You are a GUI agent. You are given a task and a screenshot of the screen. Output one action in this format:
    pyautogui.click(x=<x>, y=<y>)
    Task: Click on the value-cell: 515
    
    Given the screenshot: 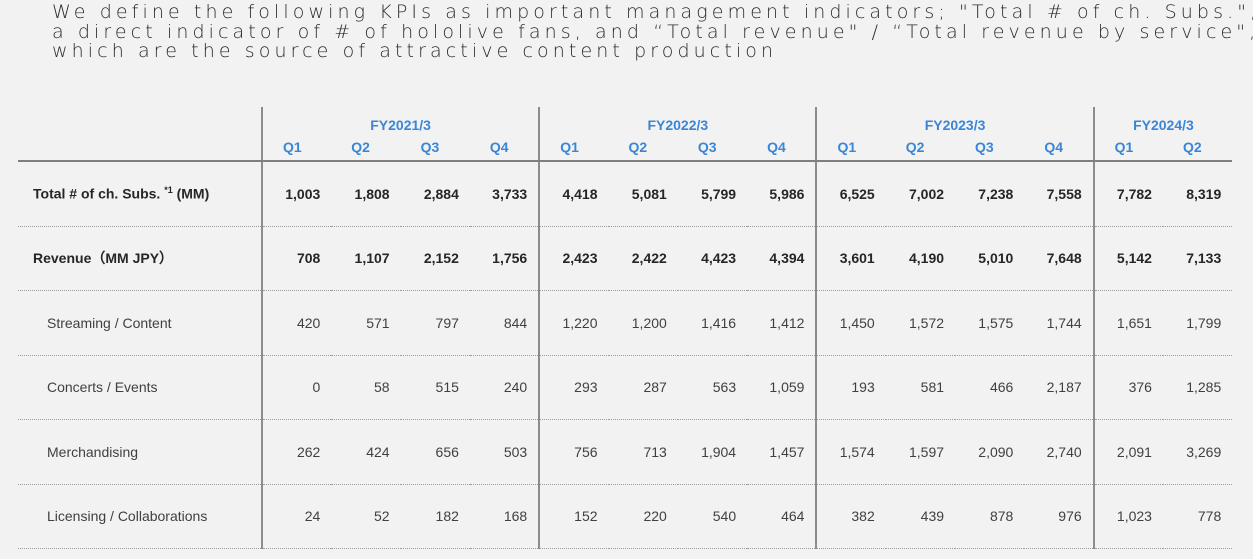 What is the action you would take?
    pyautogui.click(x=435, y=387)
    